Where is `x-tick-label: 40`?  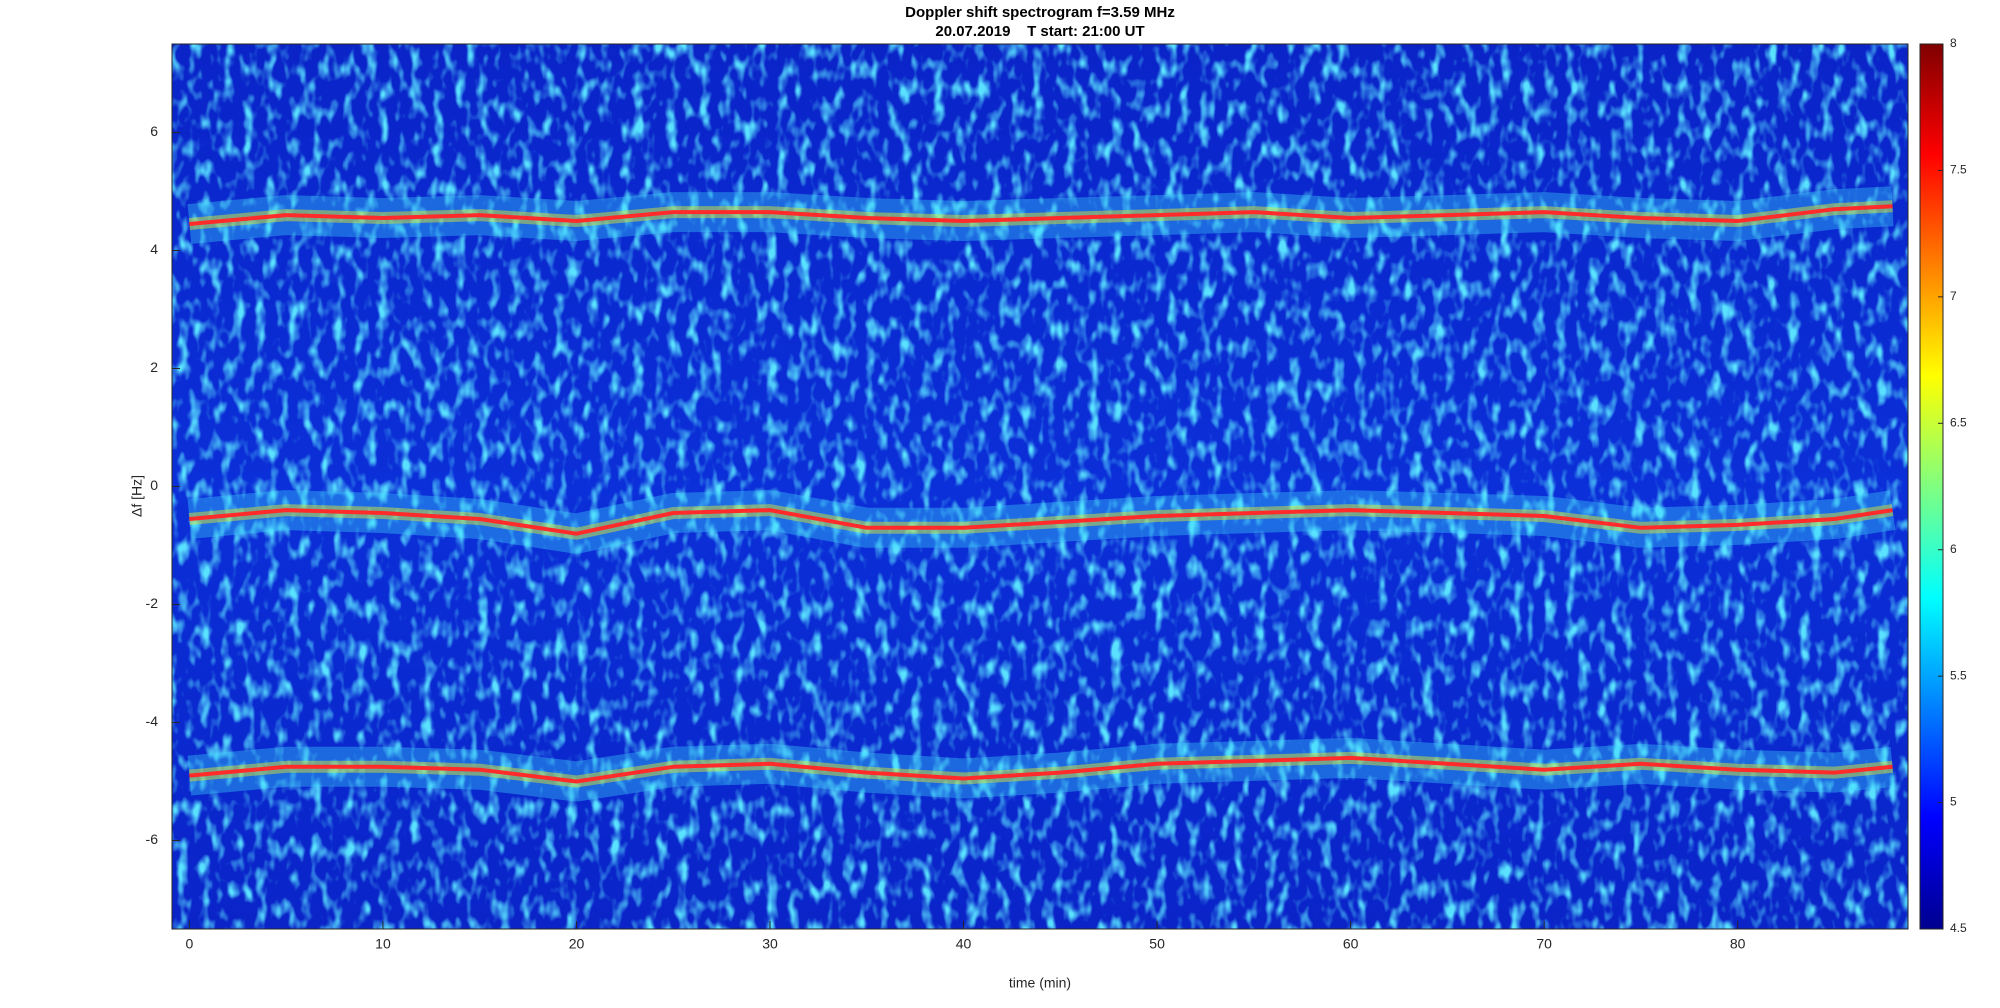 x-tick-label: 40 is located at coordinates (964, 944).